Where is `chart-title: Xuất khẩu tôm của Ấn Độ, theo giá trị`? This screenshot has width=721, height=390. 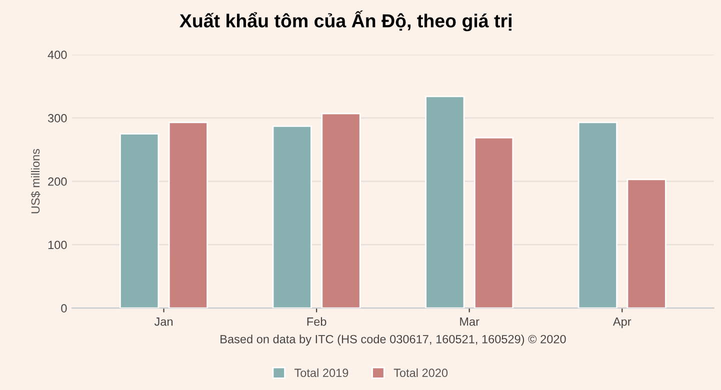 chart-title: Xuất khẩu tôm của Ấn Độ, theo giá trị is located at coordinates (346, 21).